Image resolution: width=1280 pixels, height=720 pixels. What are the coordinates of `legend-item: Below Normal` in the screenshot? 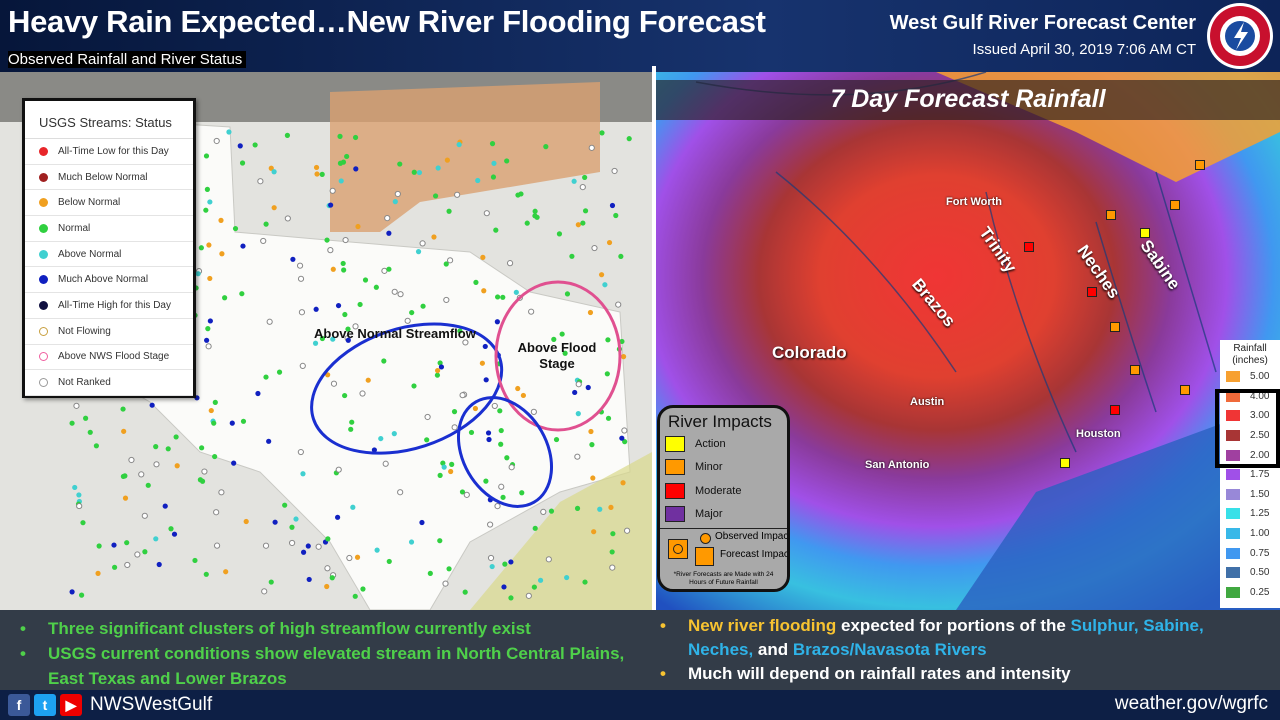 It's located at (109, 203).